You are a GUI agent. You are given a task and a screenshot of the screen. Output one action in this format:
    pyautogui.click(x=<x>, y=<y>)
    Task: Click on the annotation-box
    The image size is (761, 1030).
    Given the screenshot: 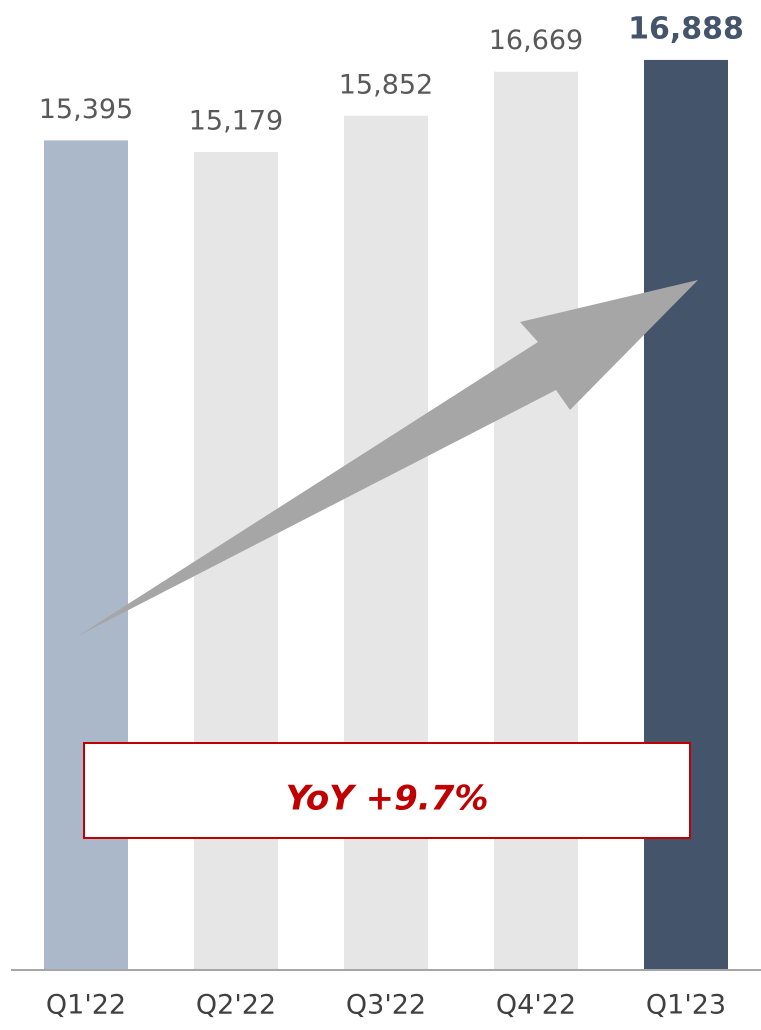 What is the action you would take?
    pyautogui.click(x=387, y=790)
    